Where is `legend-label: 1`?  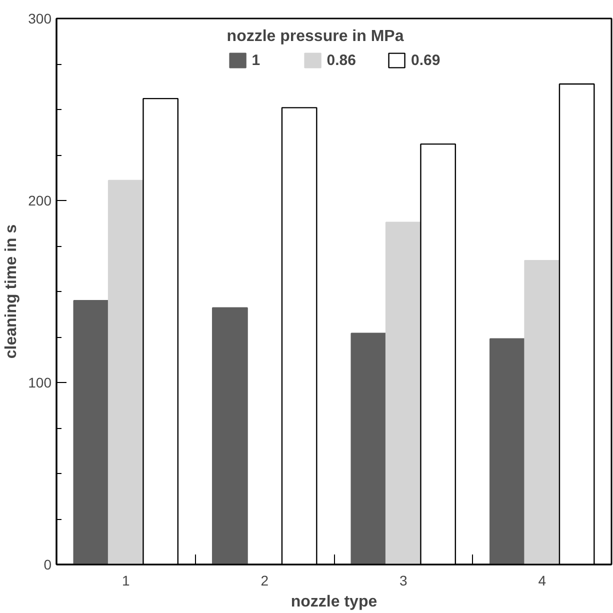 legend-label: 1 is located at coordinates (257, 60).